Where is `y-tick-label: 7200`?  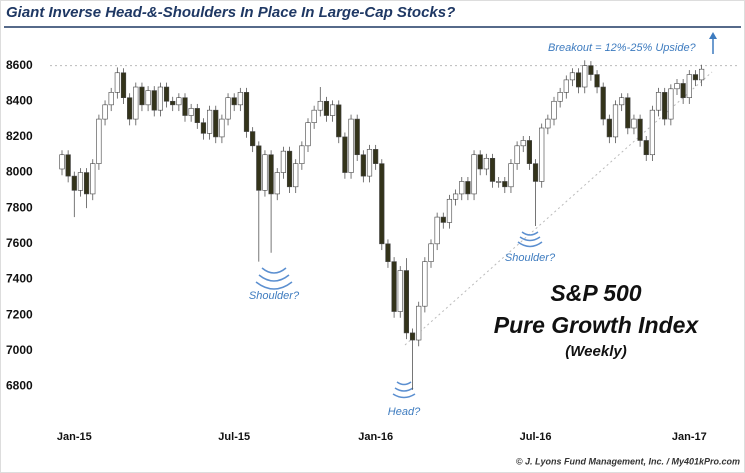
y-tick-label: 7200 is located at coordinates (19, 314).